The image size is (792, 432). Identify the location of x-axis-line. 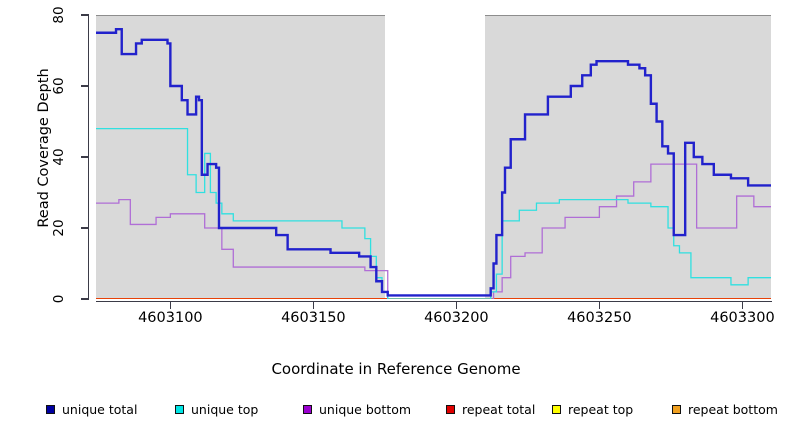
(434, 301).